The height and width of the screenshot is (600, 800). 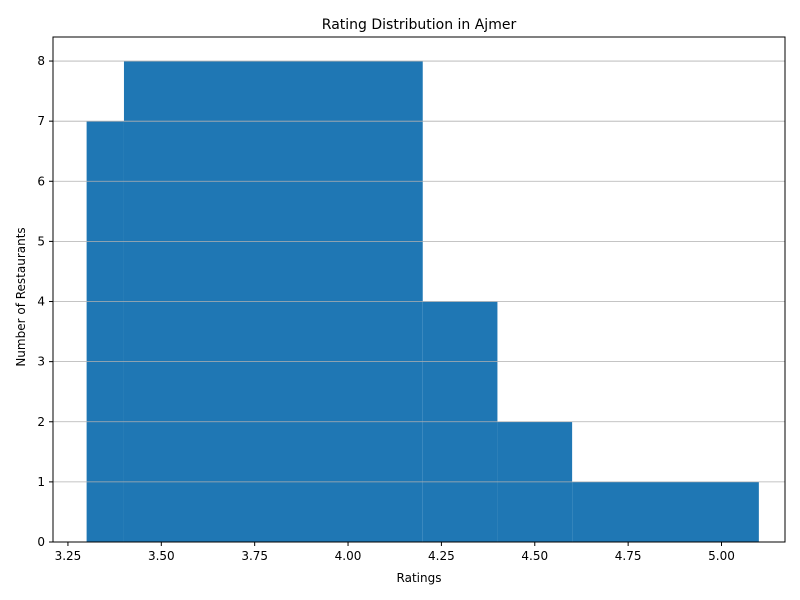 What do you see at coordinates (395, 552) in the screenshot?
I see `x-ticks: 3.25 3.50 3.75 4.00 4.25 4.50 4.75 5.00` at bounding box center [395, 552].